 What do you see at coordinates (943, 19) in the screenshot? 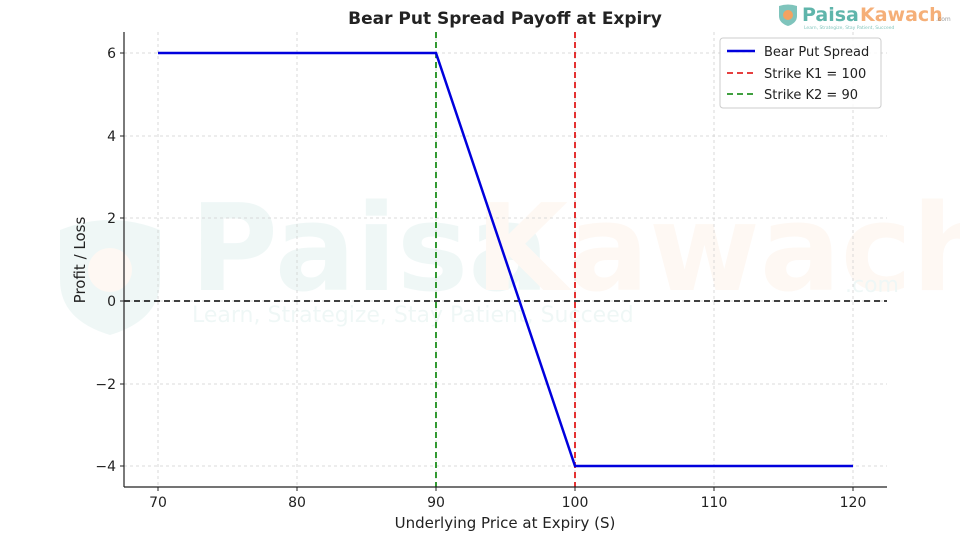
I see `logo-suffix: .com` at bounding box center [943, 19].